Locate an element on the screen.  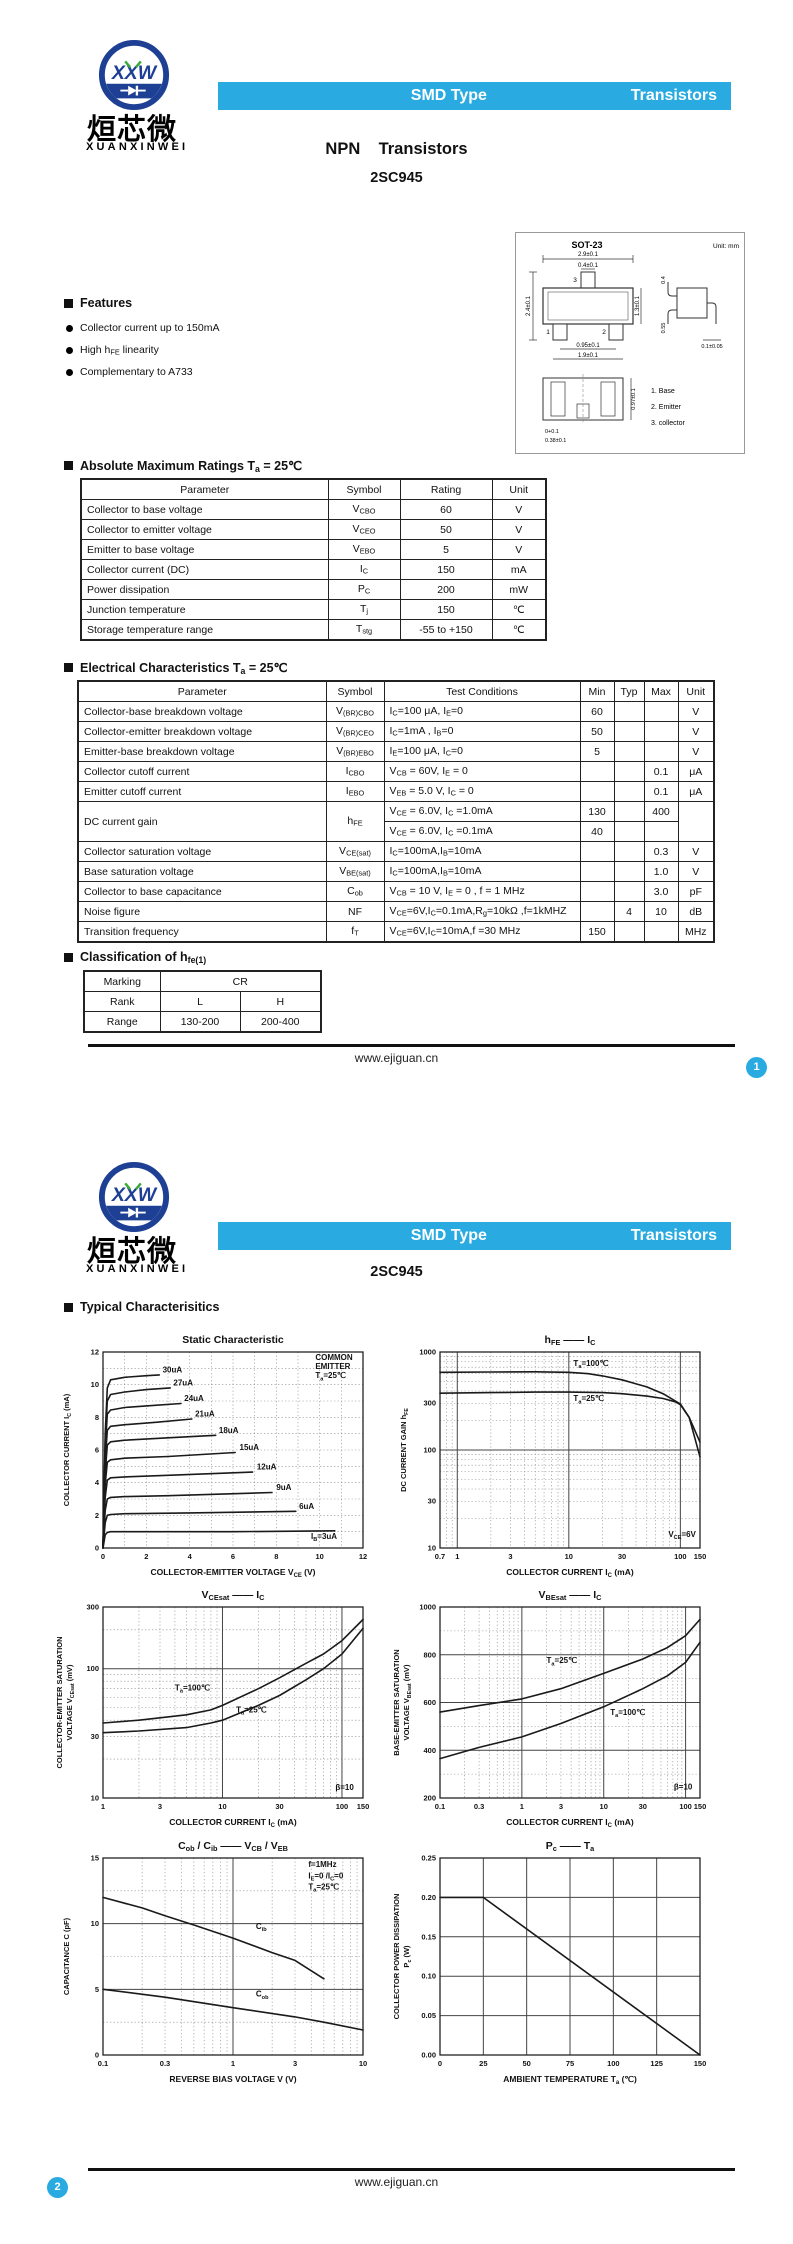
table-row: Collector to base voltage VCBO 60 V is located at coordinates (313, 509).